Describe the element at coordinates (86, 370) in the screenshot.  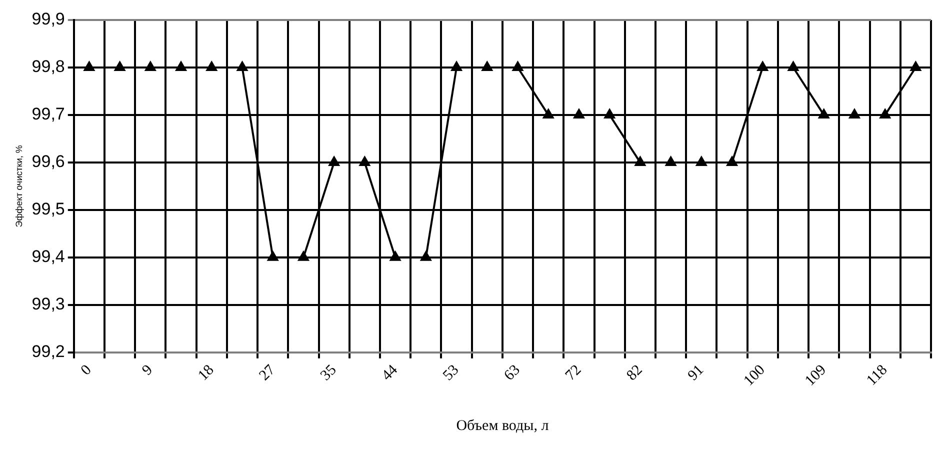
I see `x-tick-label: 0` at that location.